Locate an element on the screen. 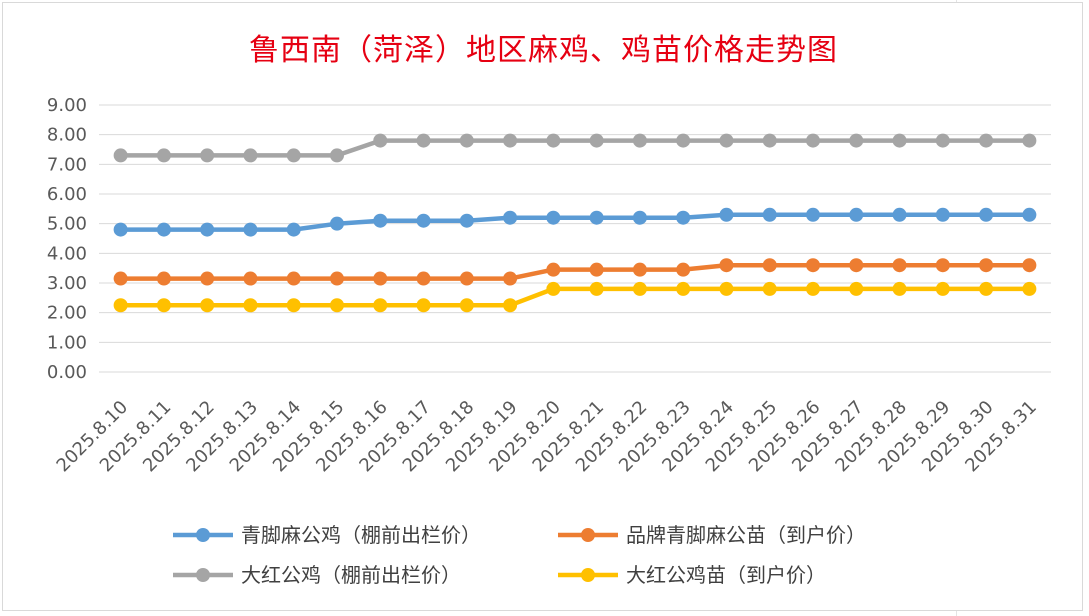 The width and height of the screenshot is (1089, 616). y-tick-label: 2.00 is located at coordinates (67, 313).